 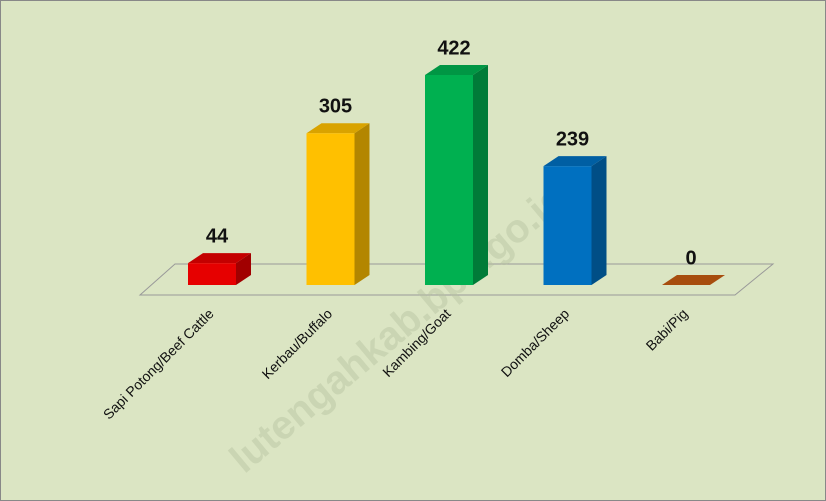 I want to click on data-label: 239, so click(x=572, y=139).